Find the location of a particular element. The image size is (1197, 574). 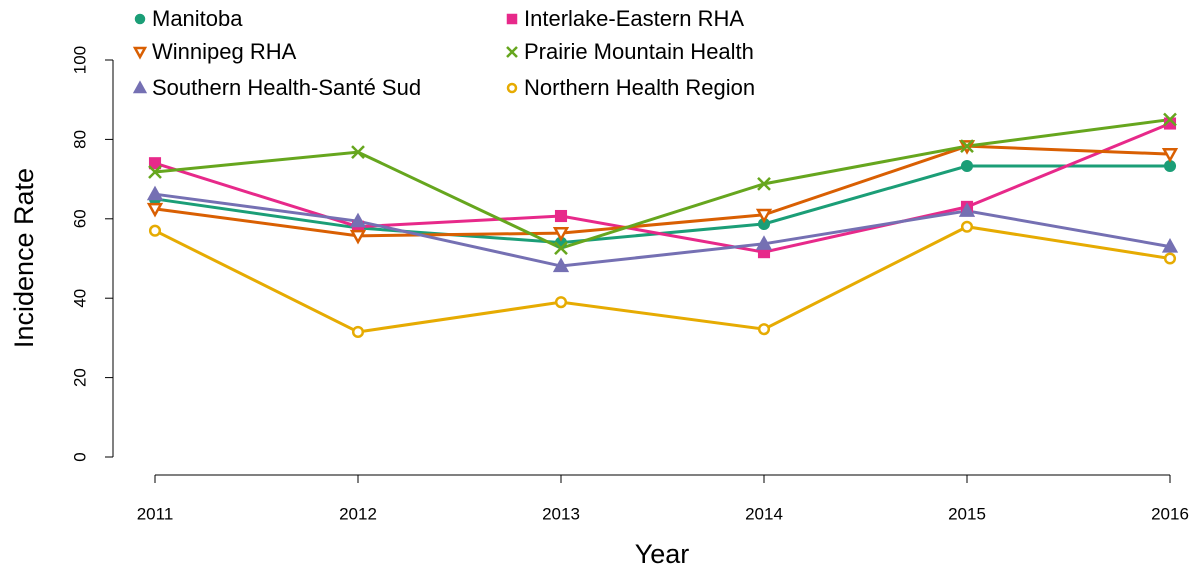

y-tick-label: 100 is located at coordinates (79, 60).